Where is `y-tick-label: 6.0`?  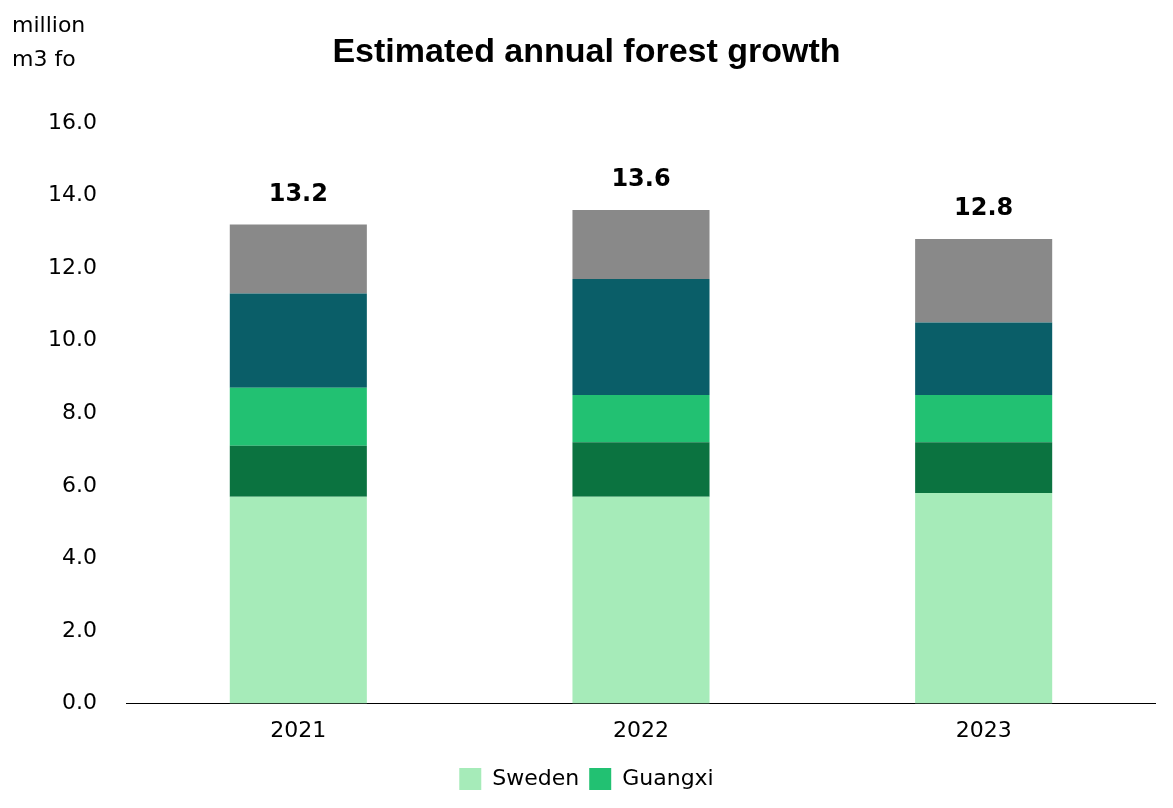 y-tick-label: 6.0 is located at coordinates (79, 484).